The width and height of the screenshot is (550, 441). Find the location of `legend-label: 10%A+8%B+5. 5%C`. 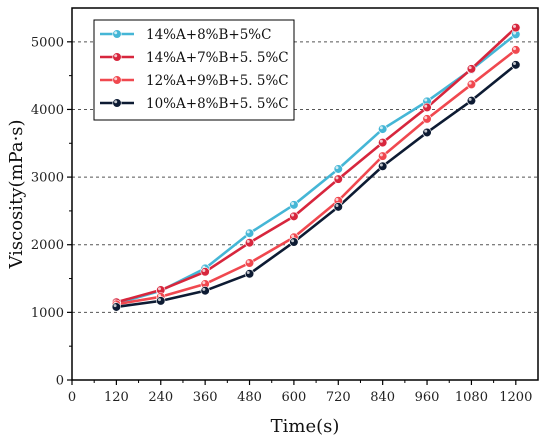

legend-label: 10%A+8%B+5. 5%C is located at coordinates (217, 104).